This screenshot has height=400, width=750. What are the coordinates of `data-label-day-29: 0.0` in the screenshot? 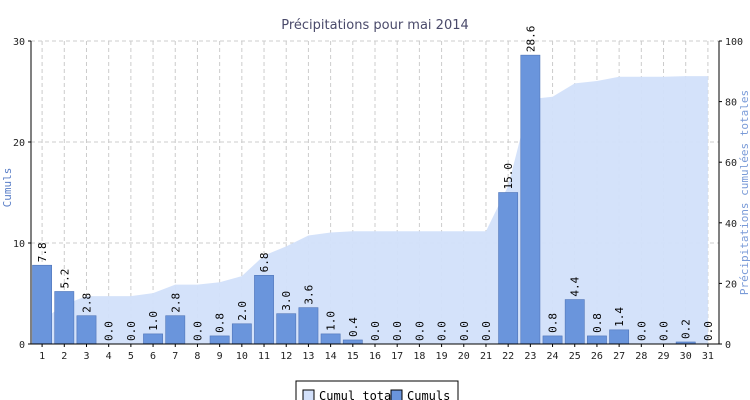 It's located at (664, 331).